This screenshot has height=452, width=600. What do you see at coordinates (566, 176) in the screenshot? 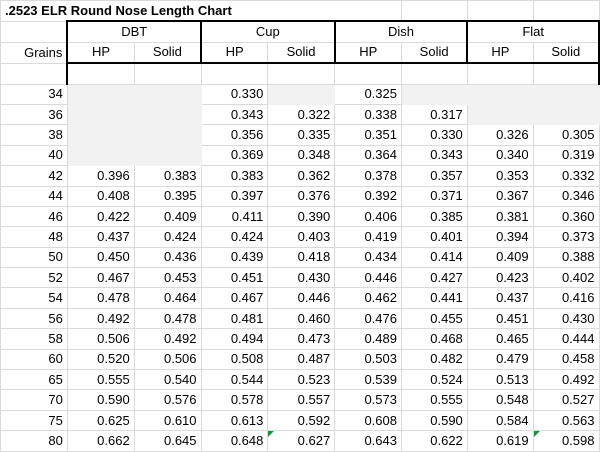
I see `value-cell-flat-solid: 0.332` at bounding box center [566, 176].